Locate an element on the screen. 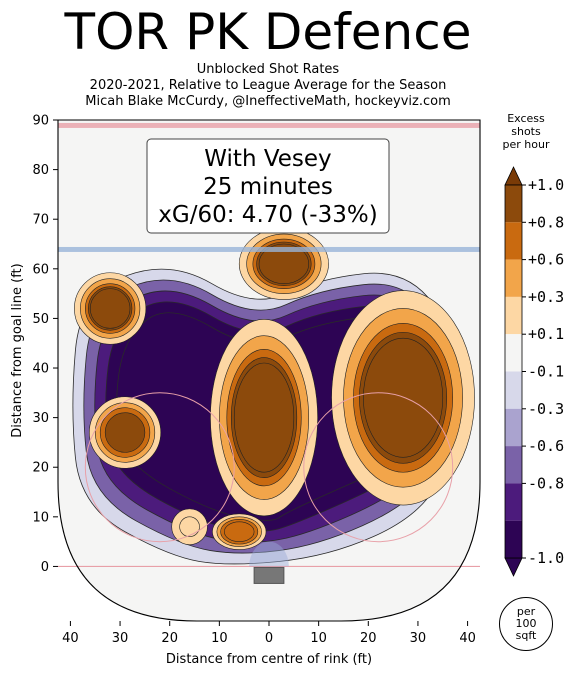 The width and height of the screenshot is (581, 675). x-tick-label: 0 is located at coordinates (269, 638).